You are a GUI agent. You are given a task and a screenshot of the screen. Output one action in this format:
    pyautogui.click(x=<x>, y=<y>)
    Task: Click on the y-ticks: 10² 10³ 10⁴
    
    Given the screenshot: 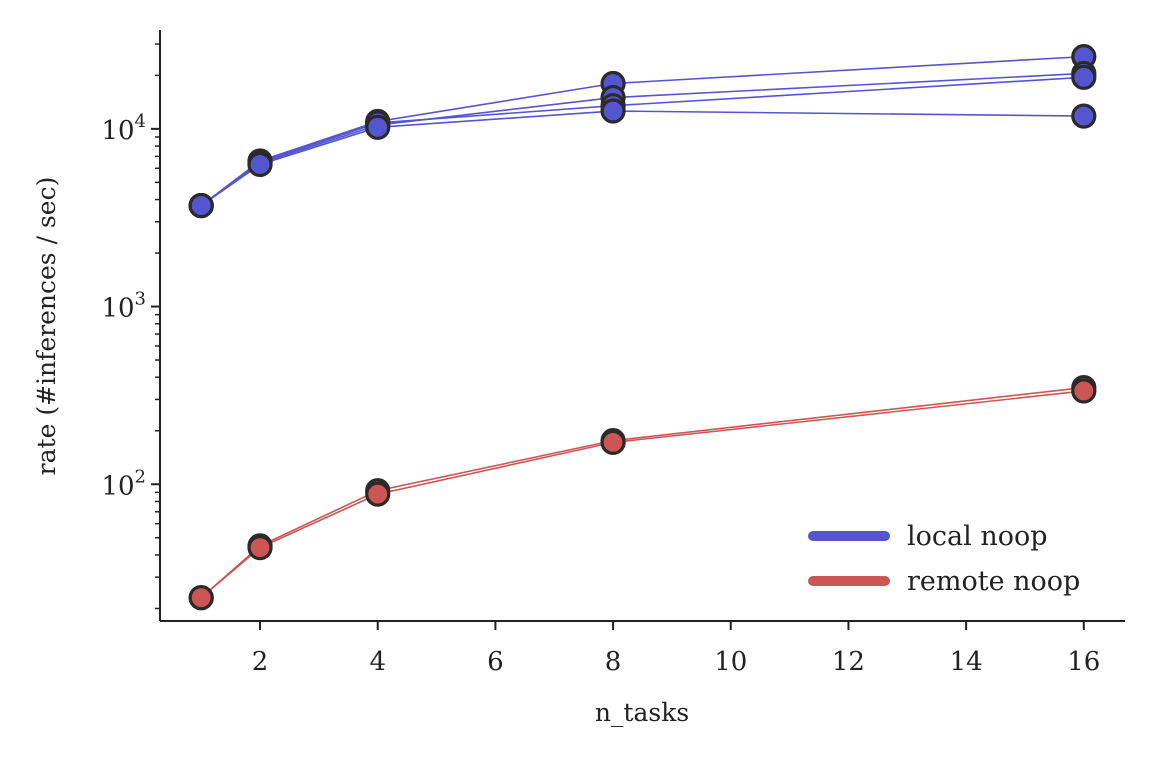 What is the action you would take?
    pyautogui.click(x=130, y=326)
    